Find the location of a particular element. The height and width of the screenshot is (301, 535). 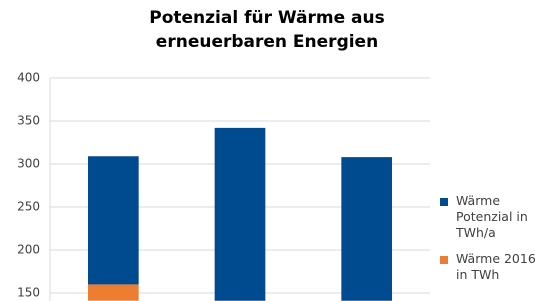

y-tick-label: 150 is located at coordinates (28, 293).